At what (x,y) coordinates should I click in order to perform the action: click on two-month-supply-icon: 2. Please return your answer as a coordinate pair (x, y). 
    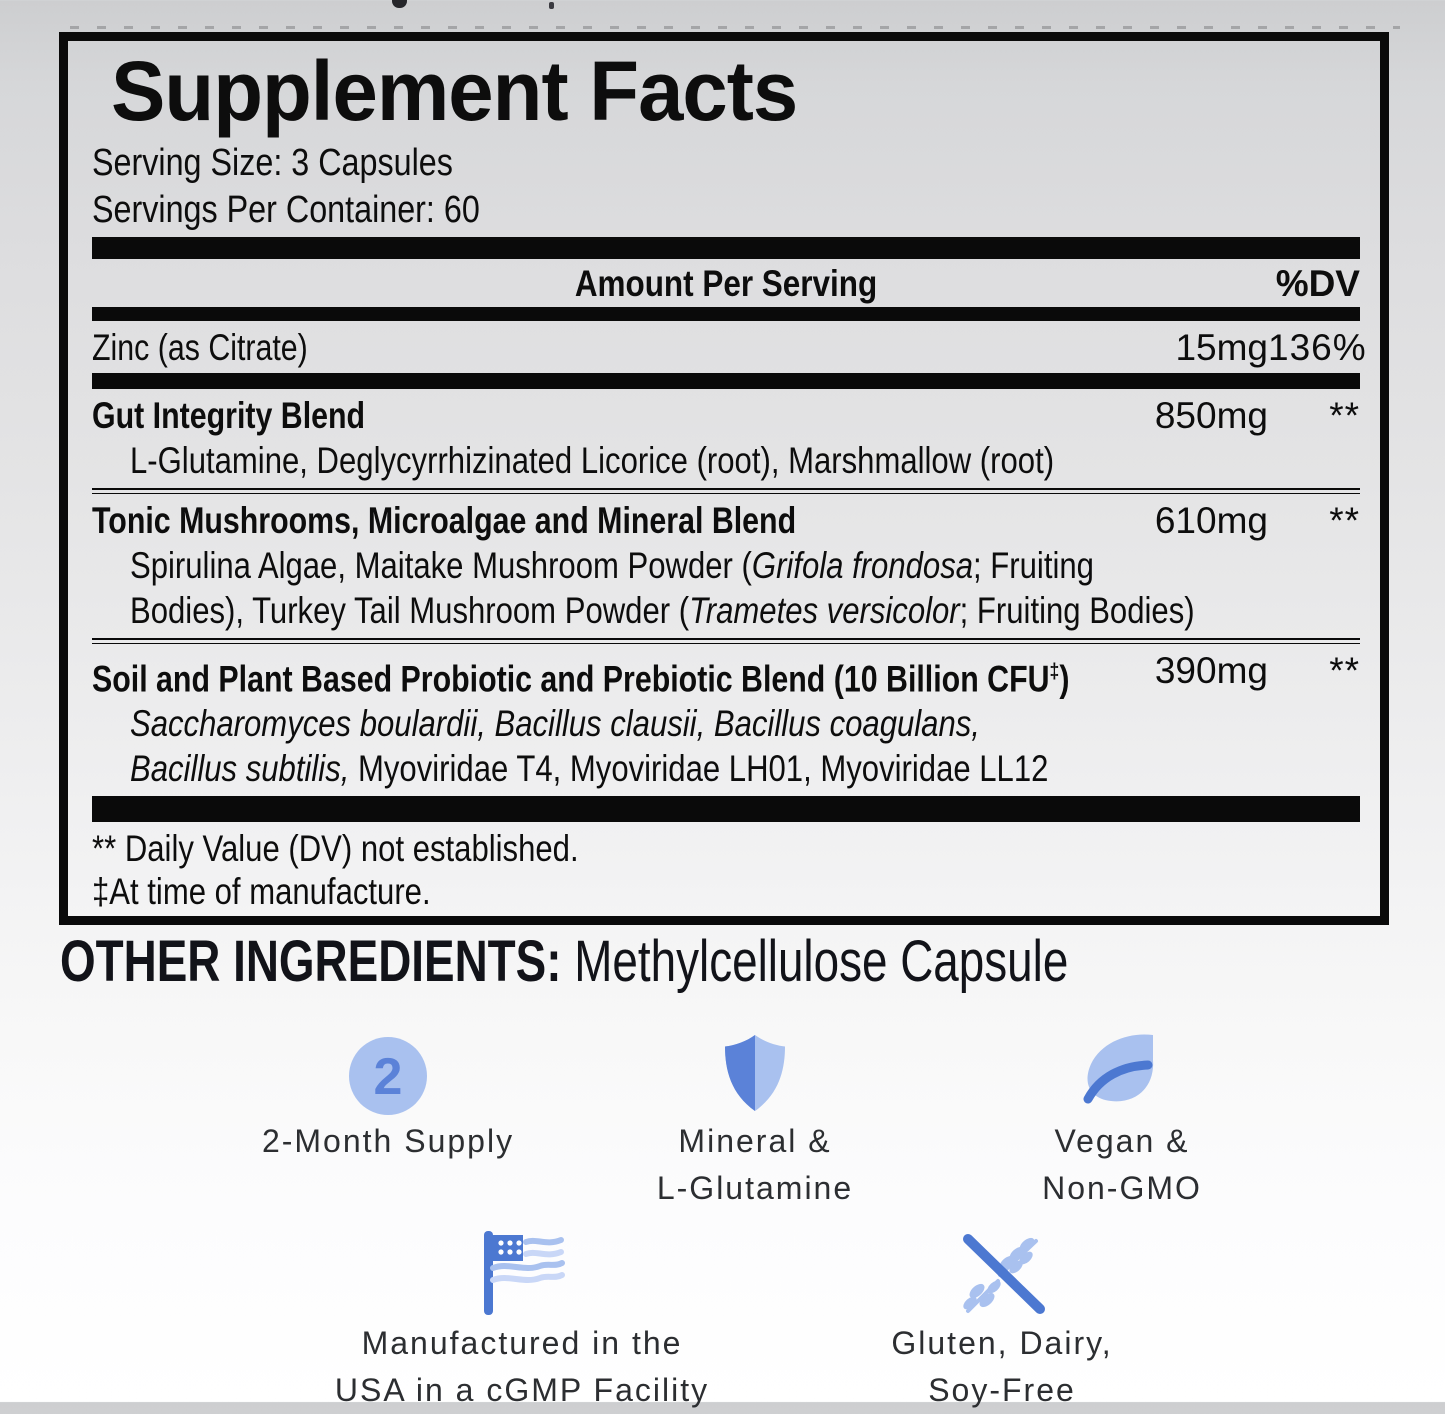
    Looking at the image, I should click on (388, 1076).